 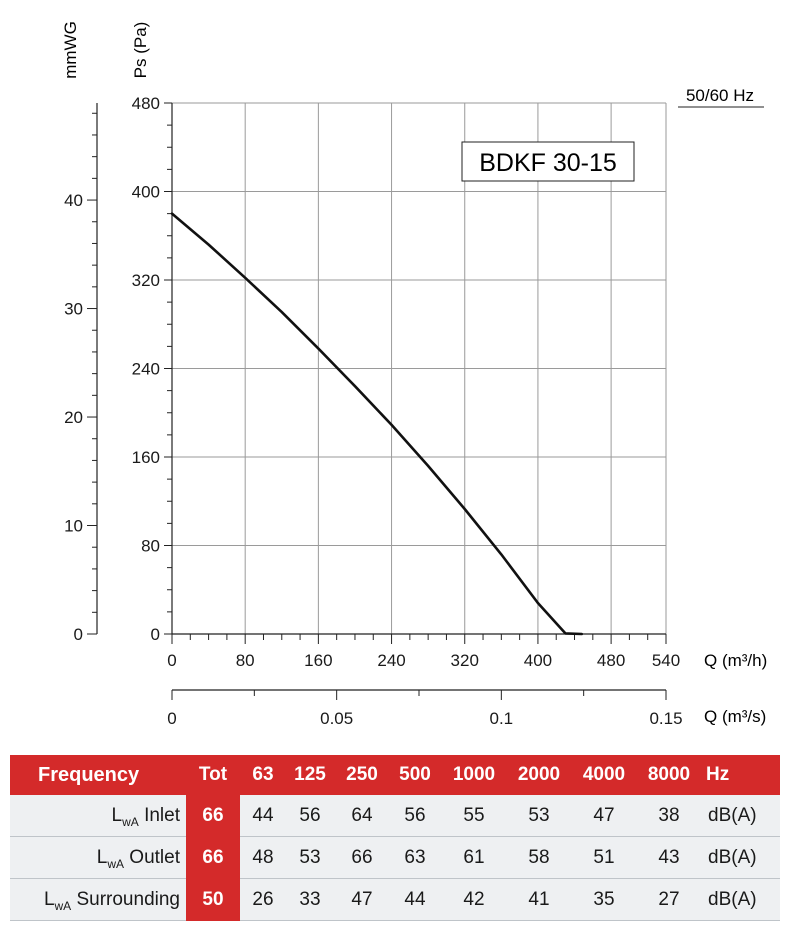 What do you see at coordinates (362, 816) in the screenshot?
I see `table-cell: 64` at bounding box center [362, 816].